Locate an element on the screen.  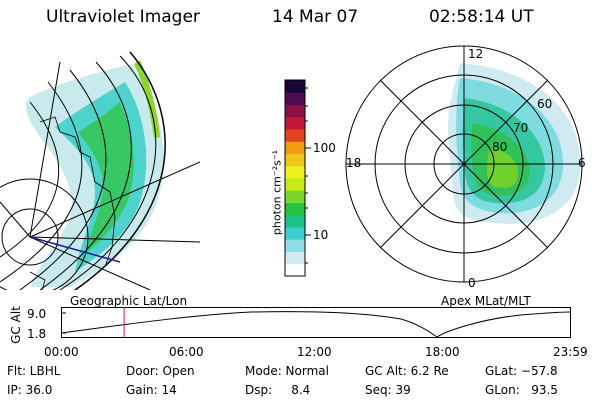
altitude-ylabel: GC Alt is located at coordinates (16, 325).